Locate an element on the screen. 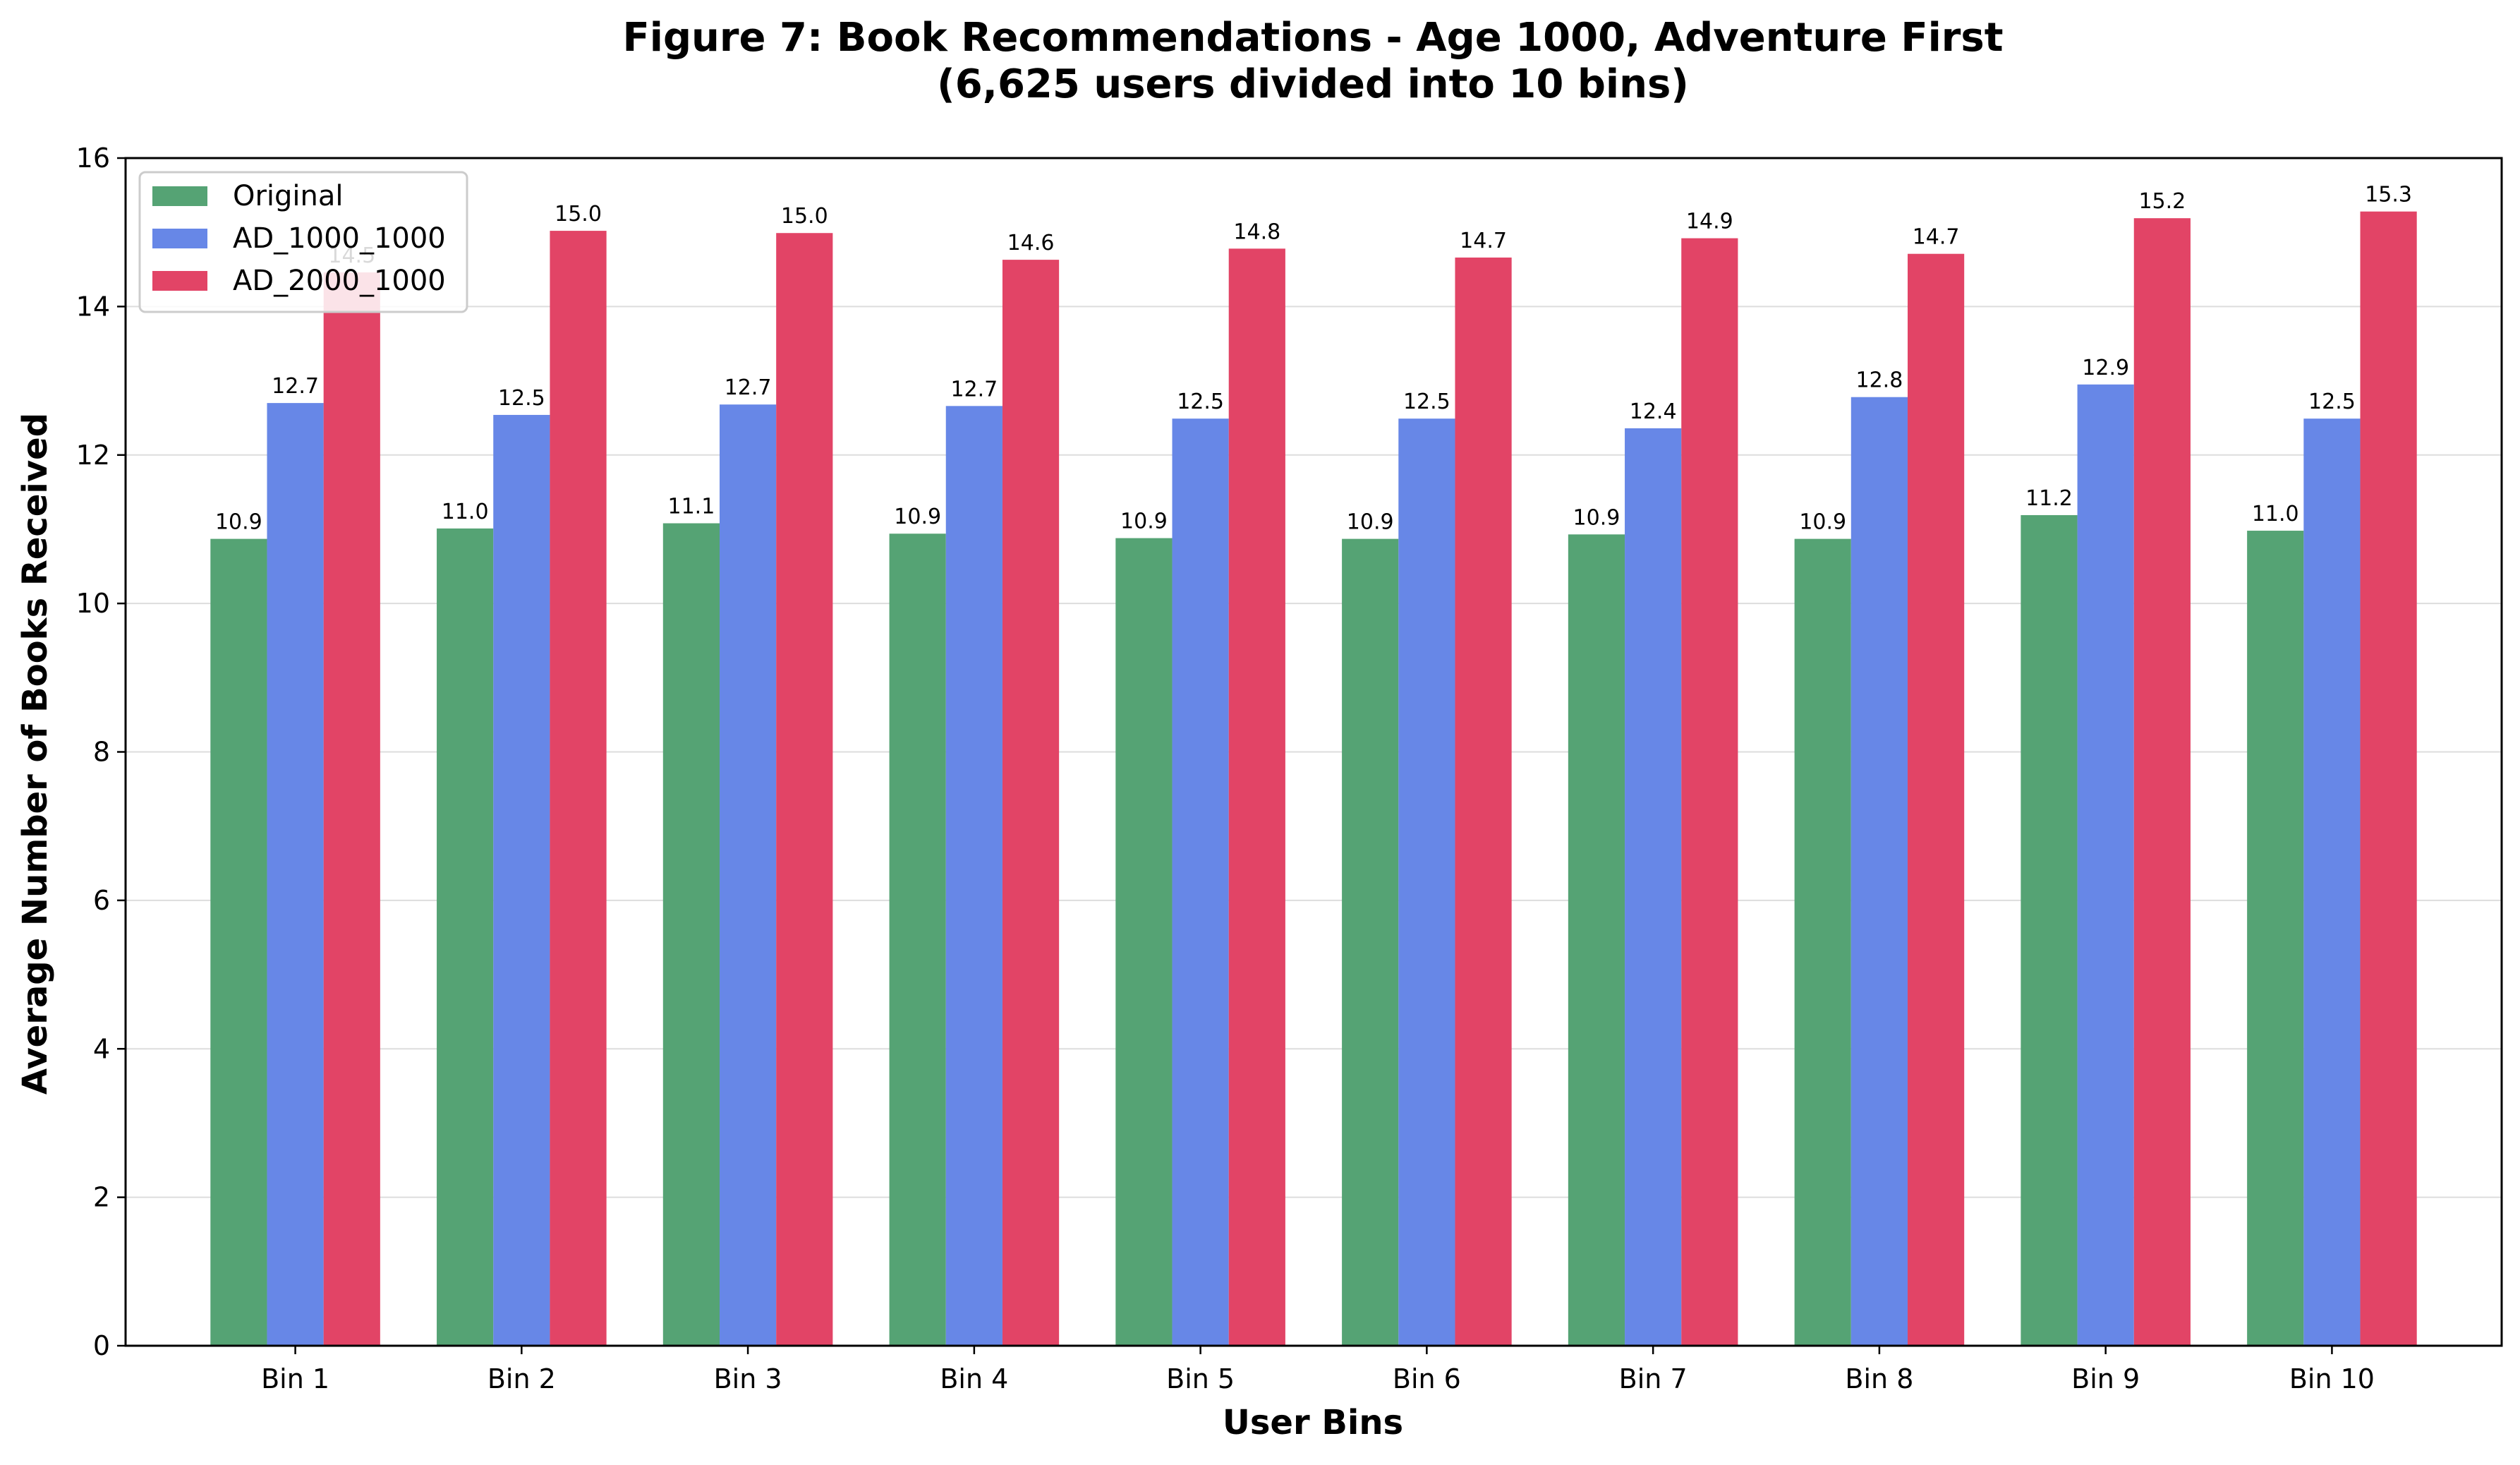  y-tick-label: 6 is located at coordinates (102, 901).